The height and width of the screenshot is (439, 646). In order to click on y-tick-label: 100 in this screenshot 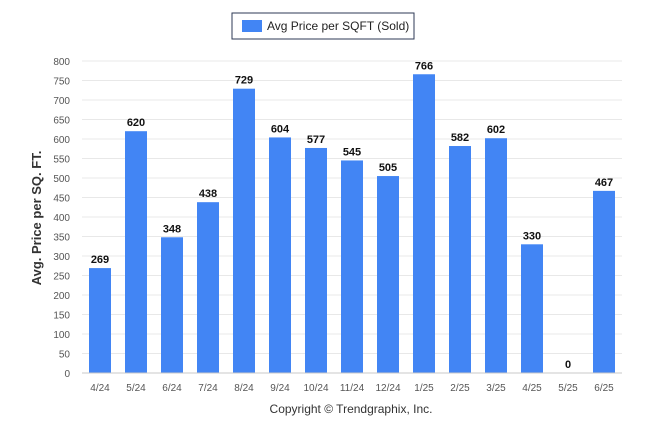, I will do `click(61, 335)`.